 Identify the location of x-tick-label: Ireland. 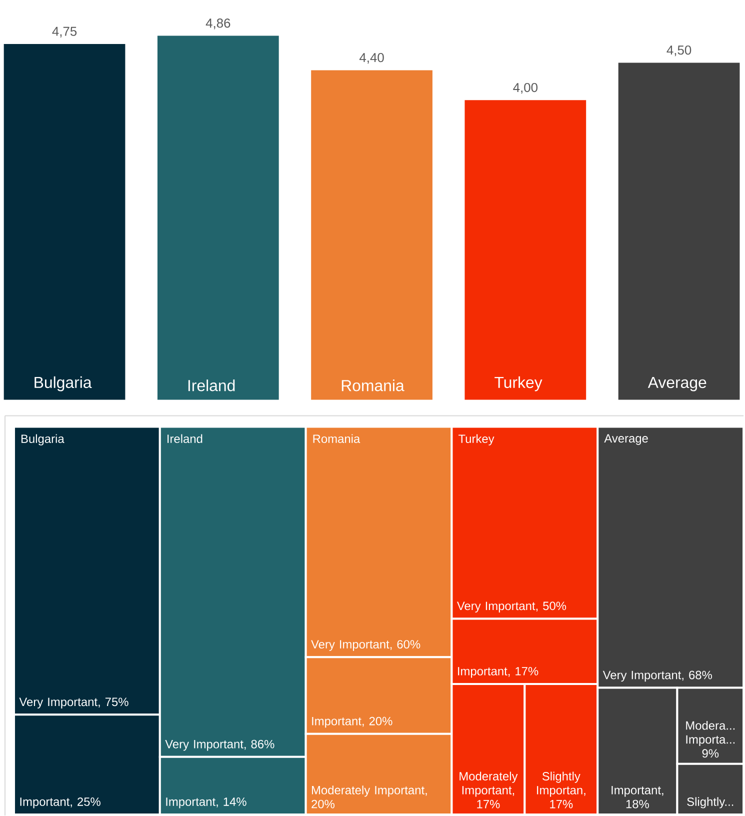
(211, 386).